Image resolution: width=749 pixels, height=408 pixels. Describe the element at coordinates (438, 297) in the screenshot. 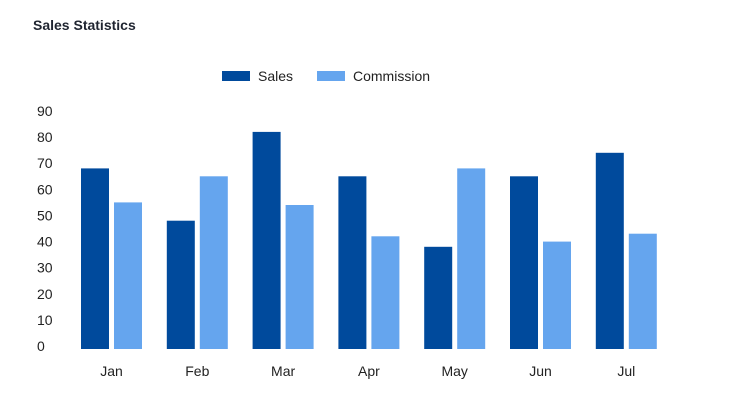

I see `bar-sales-may` at that location.